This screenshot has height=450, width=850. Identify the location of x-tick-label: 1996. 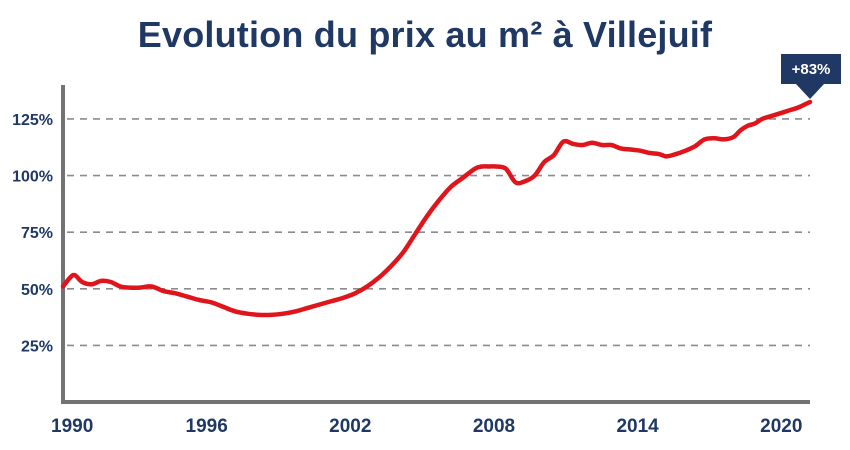
(207, 426).